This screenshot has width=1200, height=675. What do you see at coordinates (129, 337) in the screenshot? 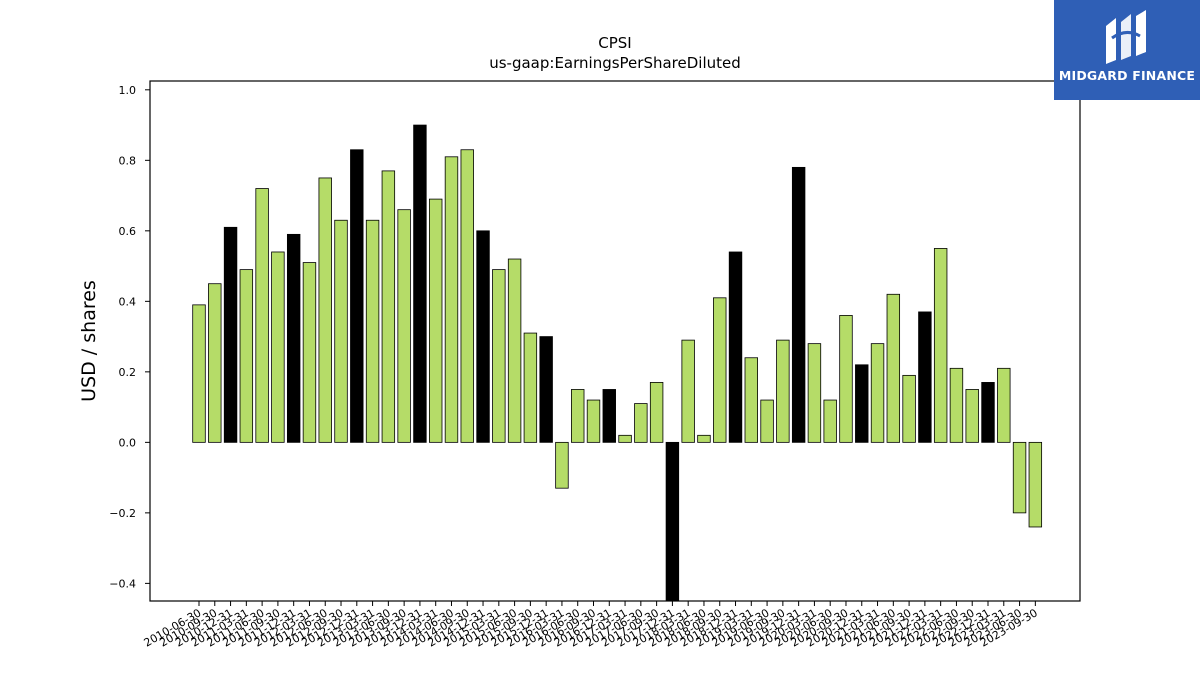
I see `y-axis-ticks: −0.4 −0.2 0.0 0.2 0.4 0.6 0.8 1.0` at bounding box center [129, 337].